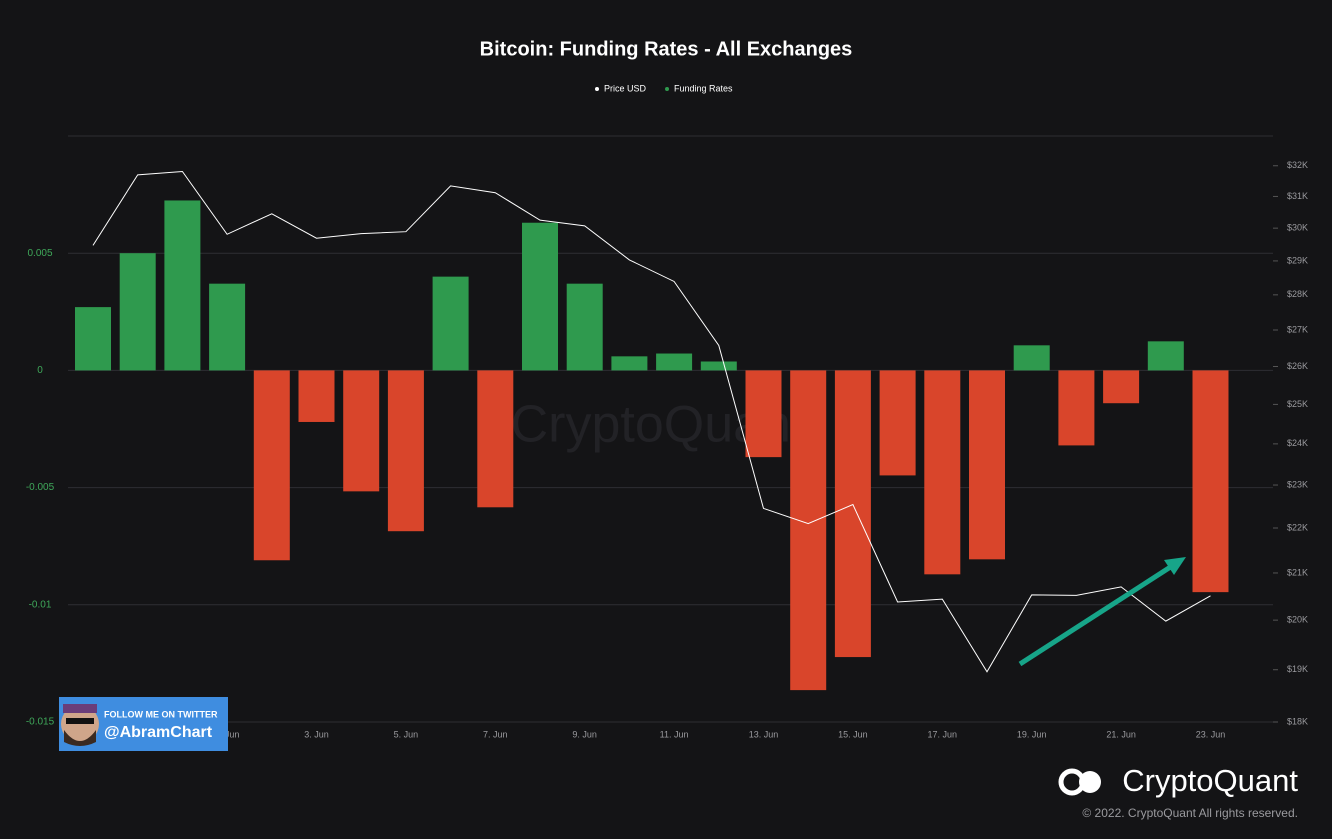  I want to click on x-tick-label: 13. Jun, so click(764, 734).